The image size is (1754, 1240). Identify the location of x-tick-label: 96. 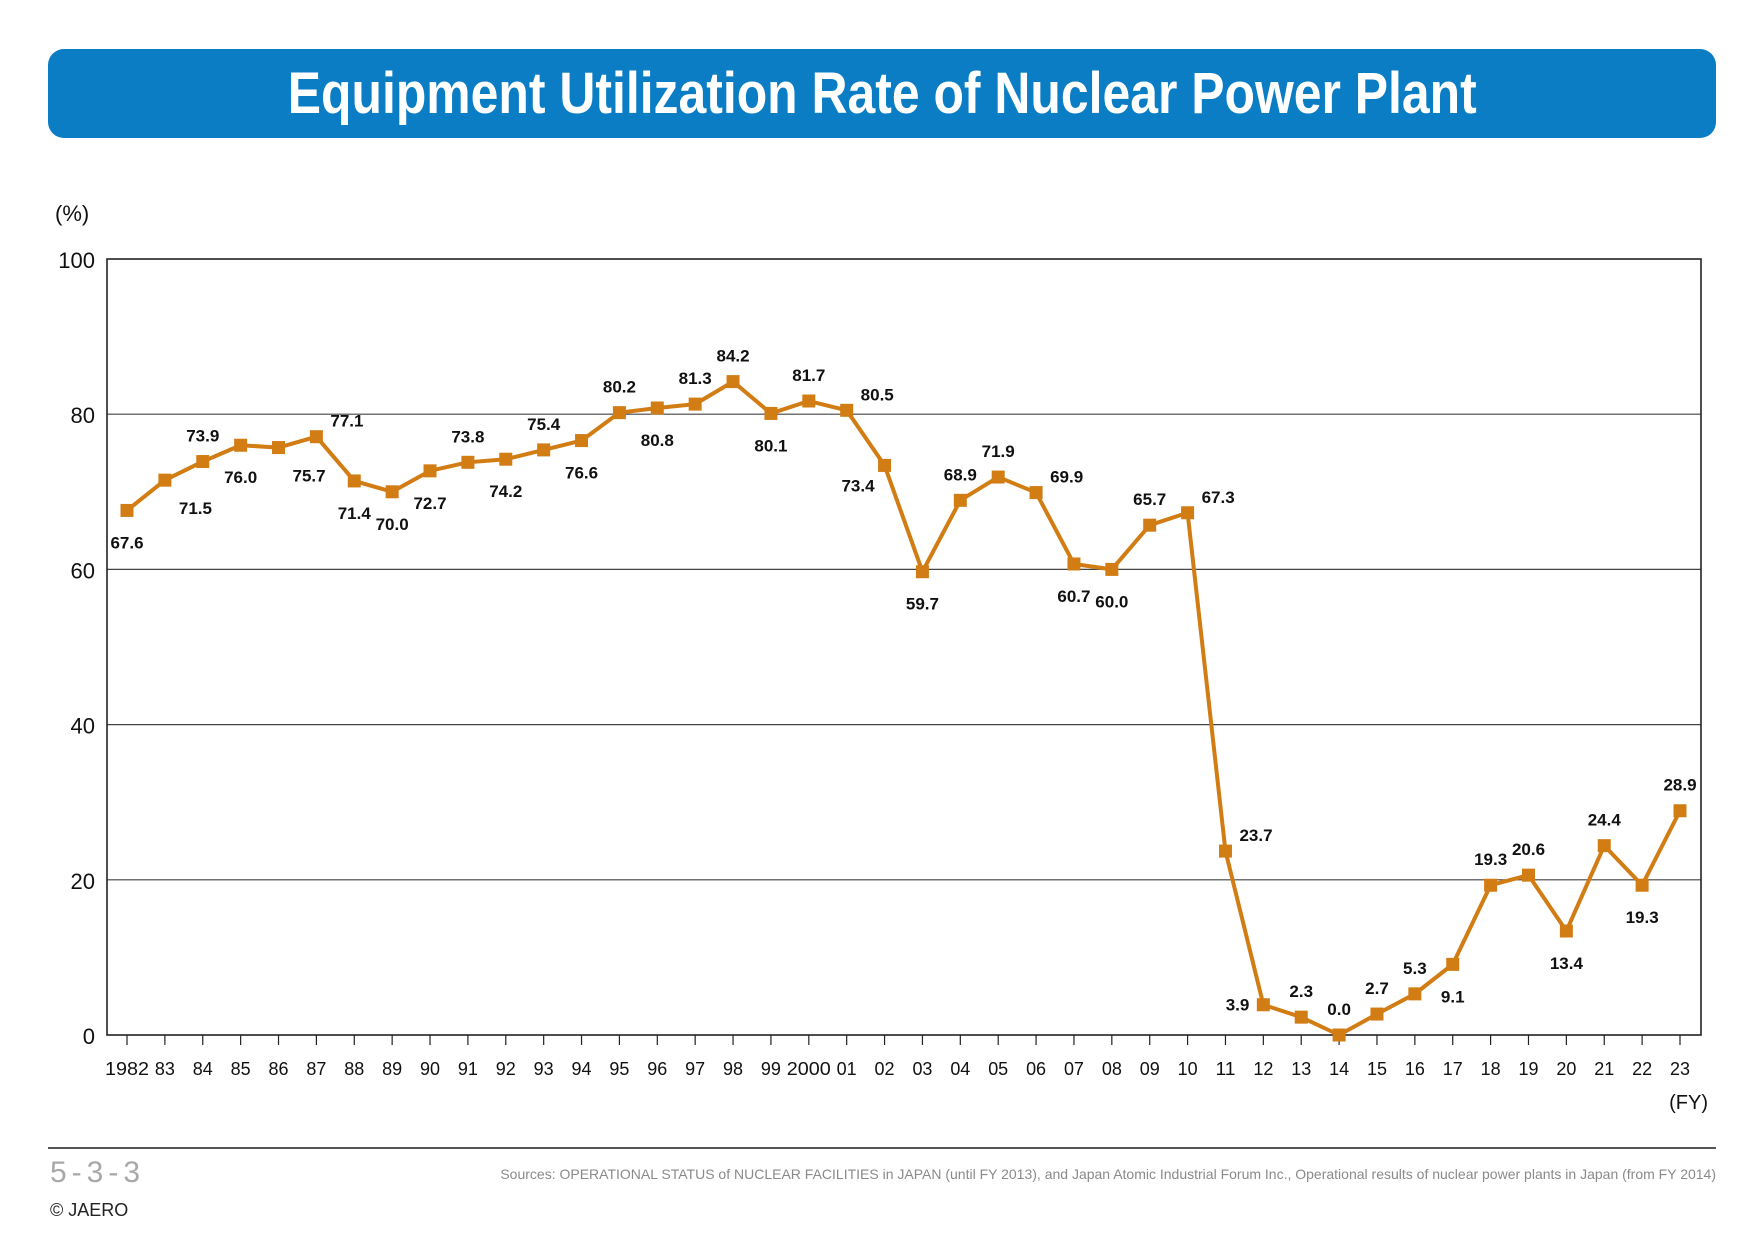
(657, 1069).